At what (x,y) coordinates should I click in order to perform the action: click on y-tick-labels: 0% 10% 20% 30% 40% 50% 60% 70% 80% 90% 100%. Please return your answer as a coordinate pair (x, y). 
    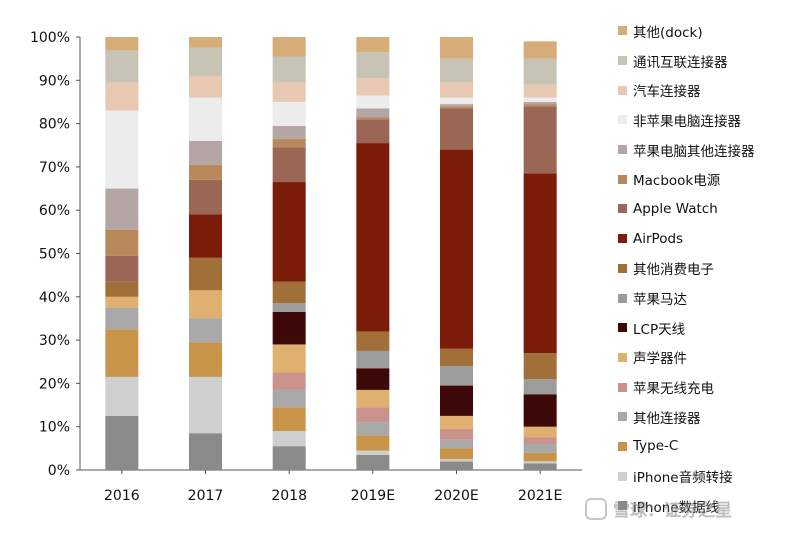
    Looking at the image, I should click on (50, 254).